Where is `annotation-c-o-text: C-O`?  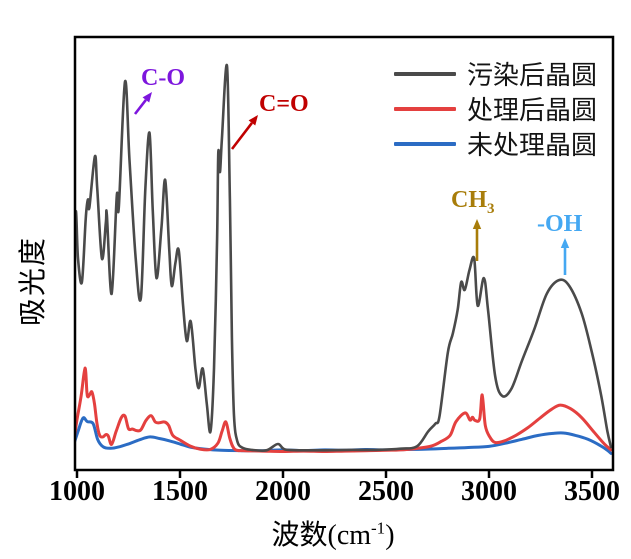 annotation-c-o-text: C-O is located at coordinates (163, 78).